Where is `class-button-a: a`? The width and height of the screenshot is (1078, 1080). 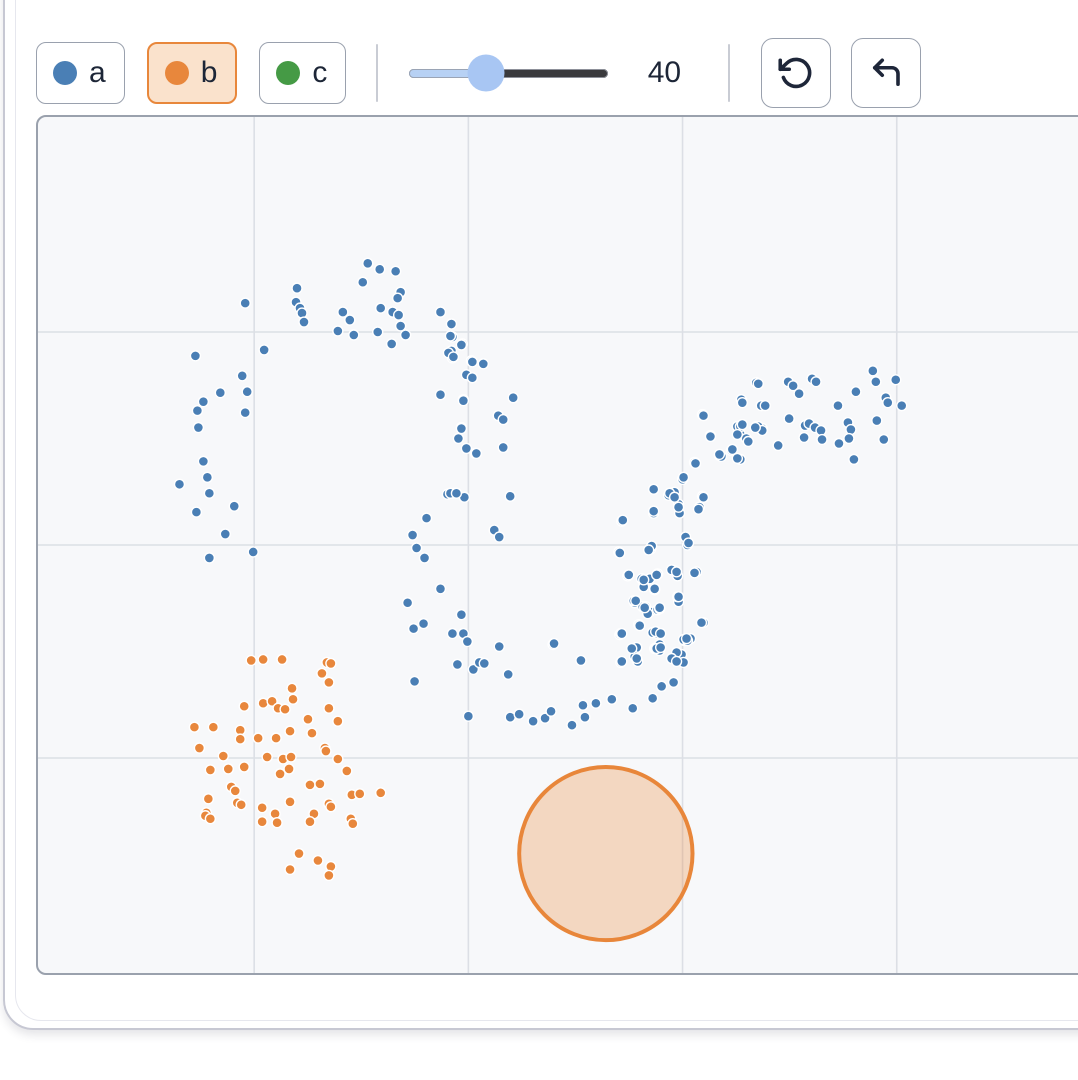
class-button-a: a is located at coordinates (80, 73).